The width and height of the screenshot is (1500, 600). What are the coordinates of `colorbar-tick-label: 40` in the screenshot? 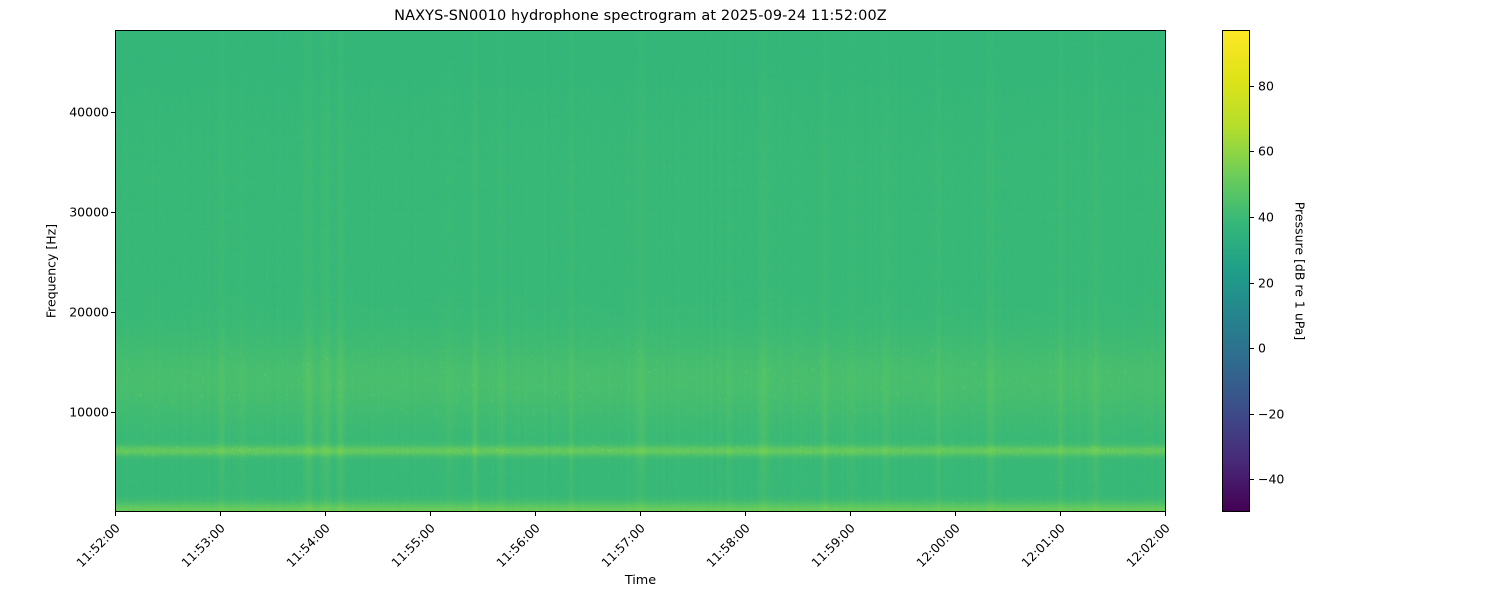 It's located at (1266, 217).